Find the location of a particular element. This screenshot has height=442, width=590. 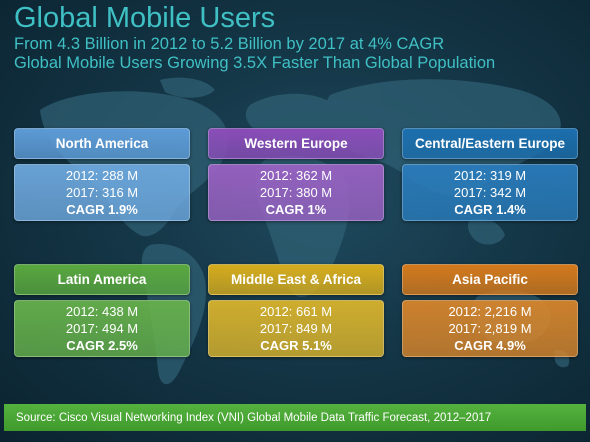

stat-2012: 2012: 2,216 M is located at coordinates (490, 311).